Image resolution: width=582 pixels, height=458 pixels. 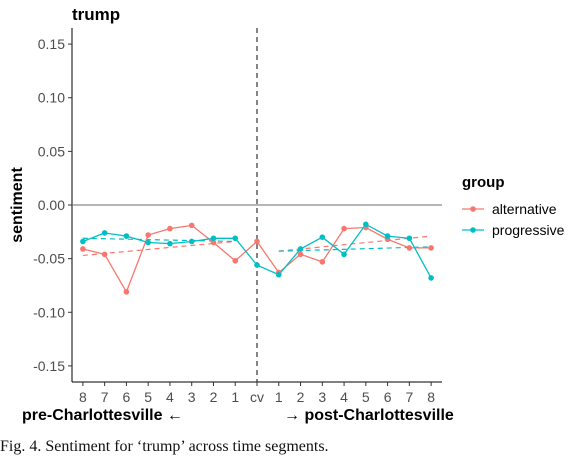 What do you see at coordinates (355, 249) in the screenshot?
I see `trend-line-post-progressive` at bounding box center [355, 249].